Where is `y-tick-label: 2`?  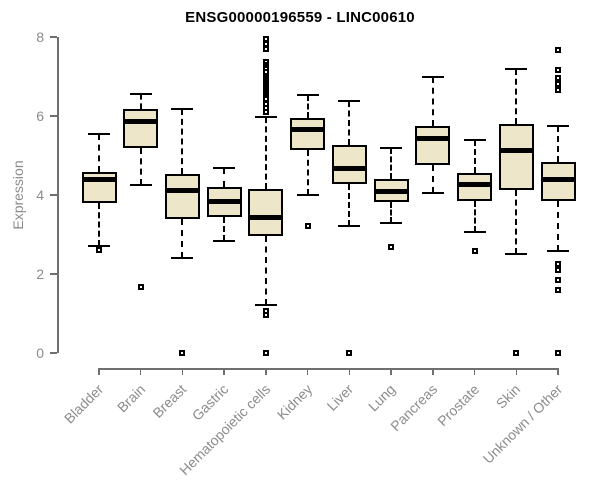 y-tick-label: 2 is located at coordinates (40, 274).